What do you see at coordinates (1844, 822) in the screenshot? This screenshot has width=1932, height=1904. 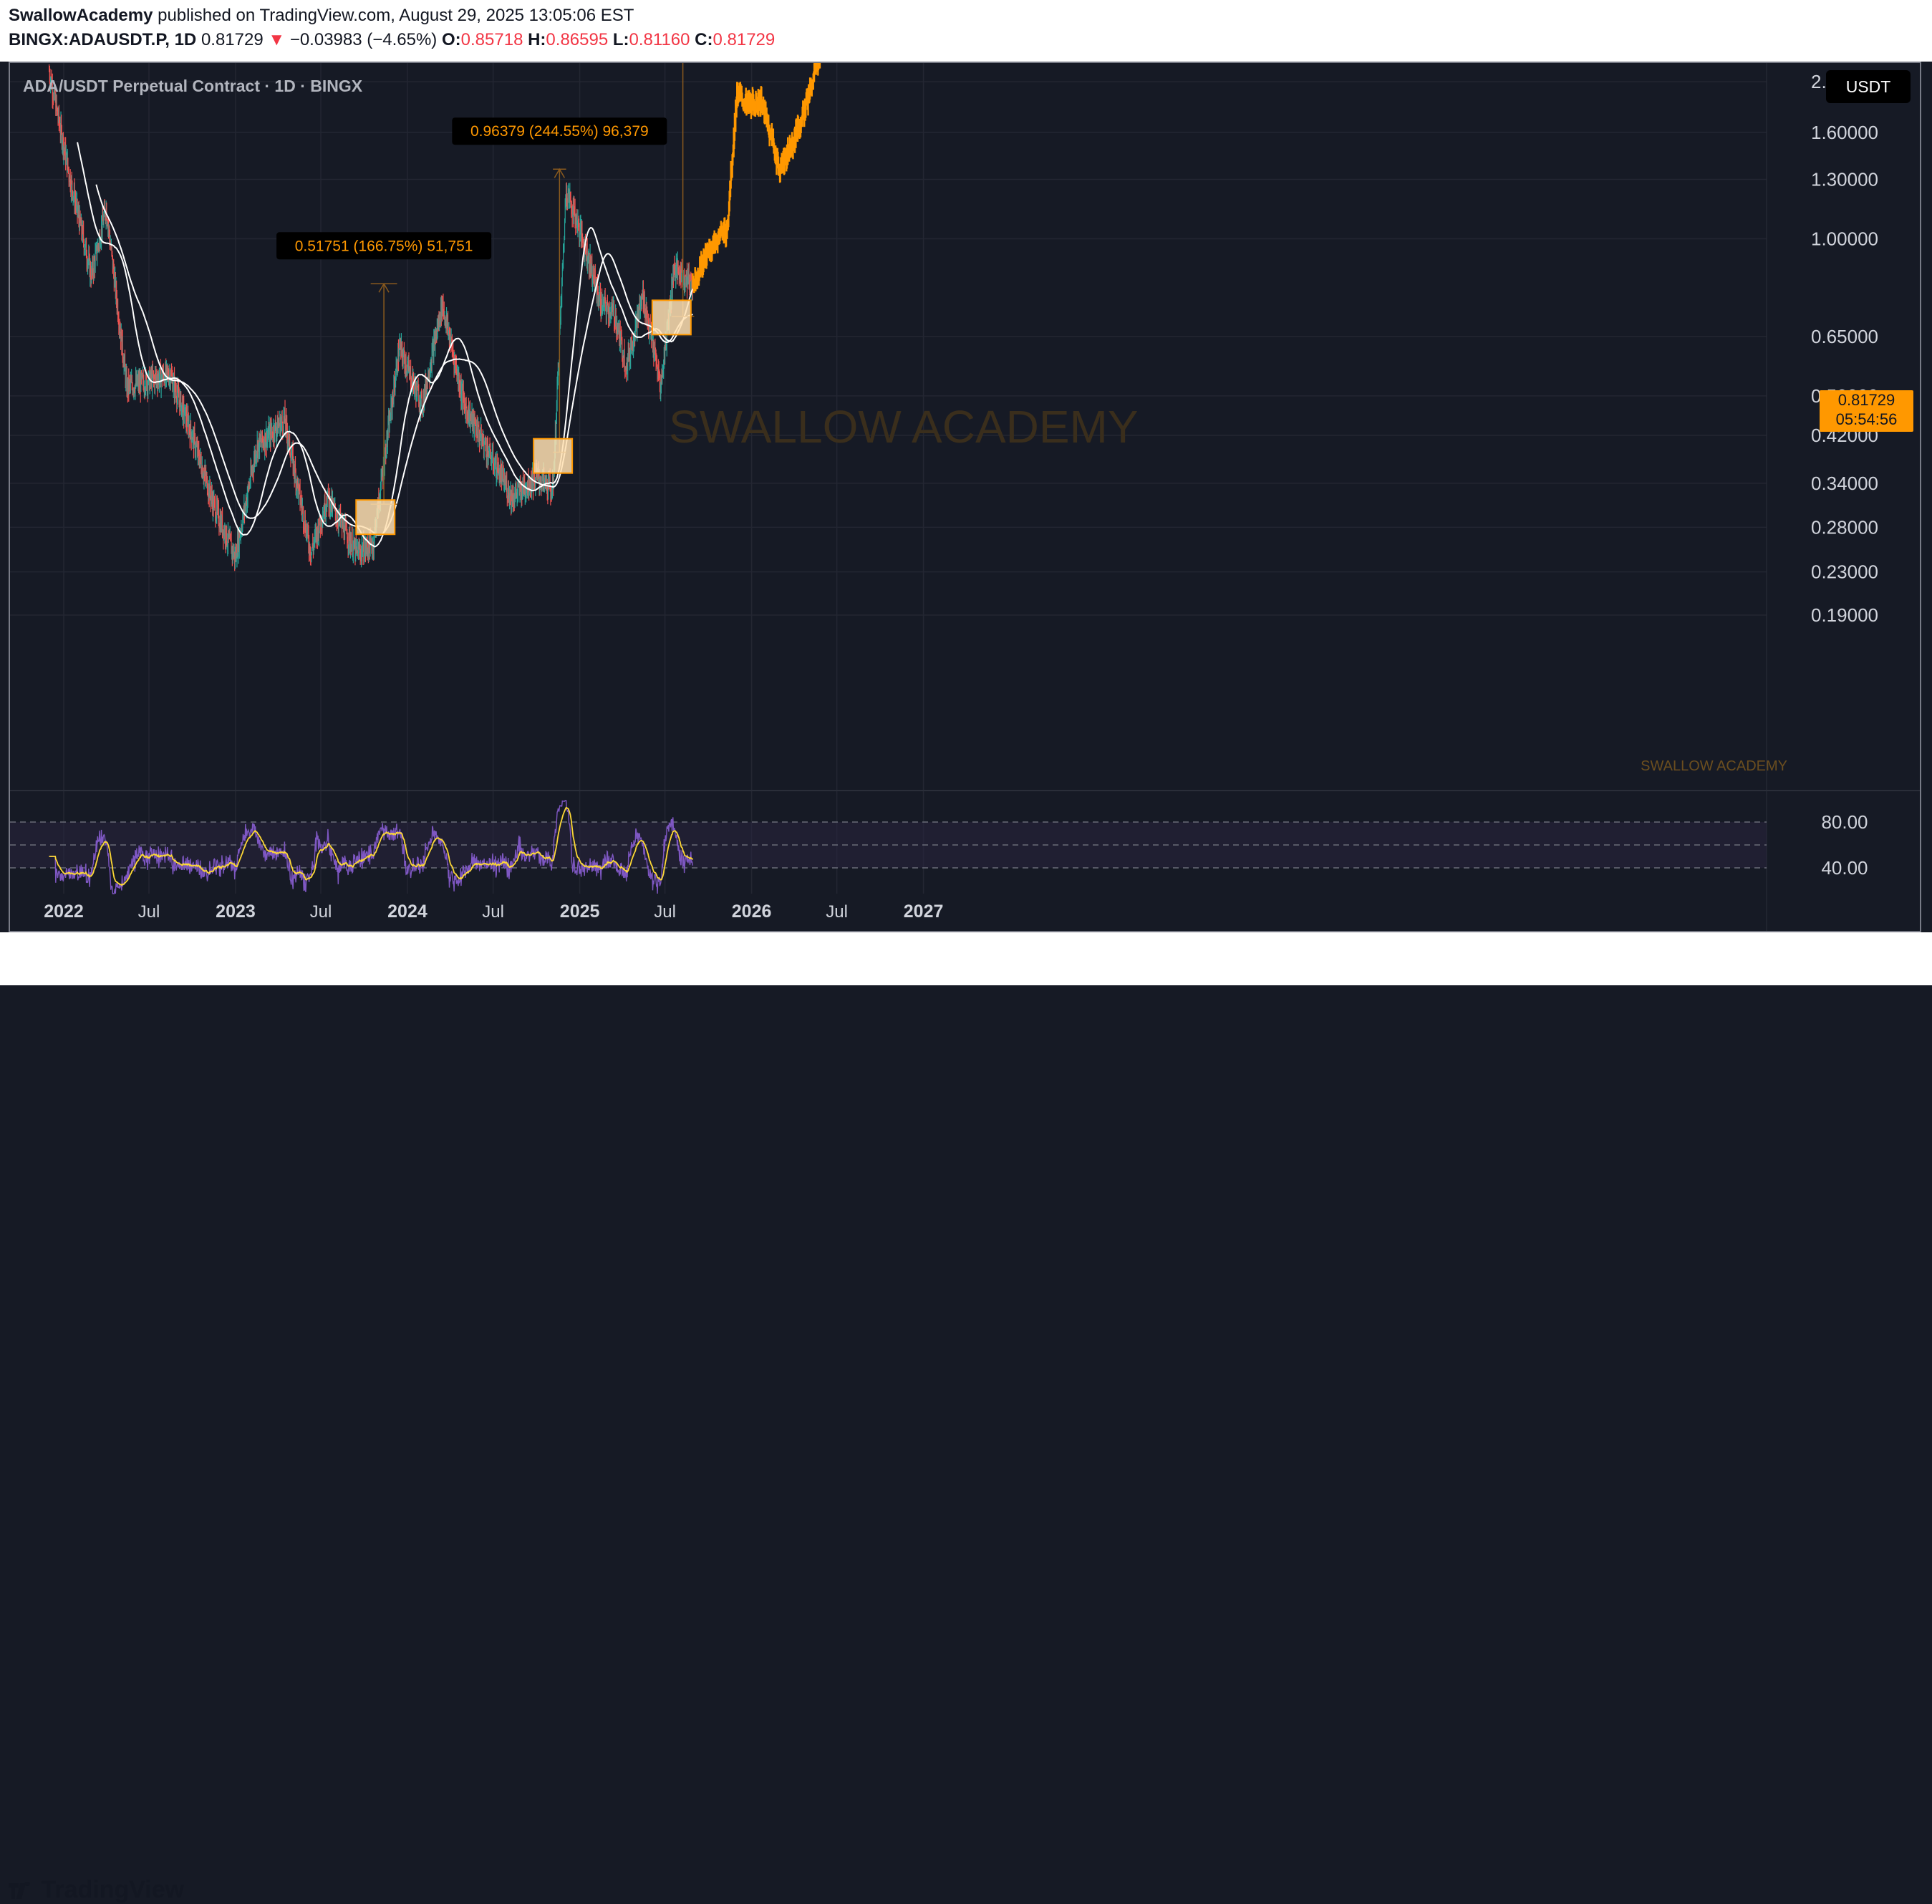 I see `rsi-tick-label: 80.00` at bounding box center [1844, 822].